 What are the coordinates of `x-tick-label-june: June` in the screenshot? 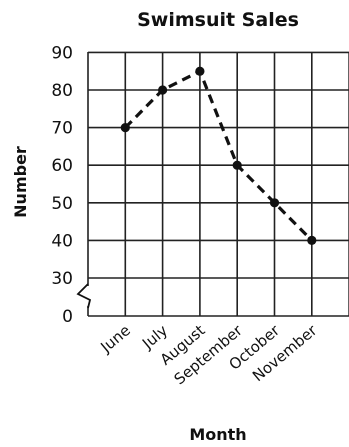 It's located at (115, 338).